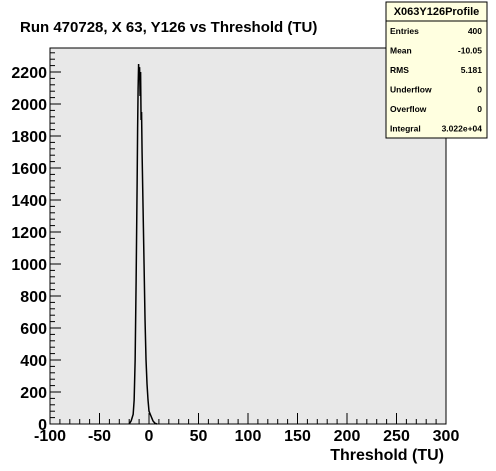 The image size is (496, 471). What do you see at coordinates (33, 361) in the screenshot?
I see `y-tick-label: 400` at bounding box center [33, 361].